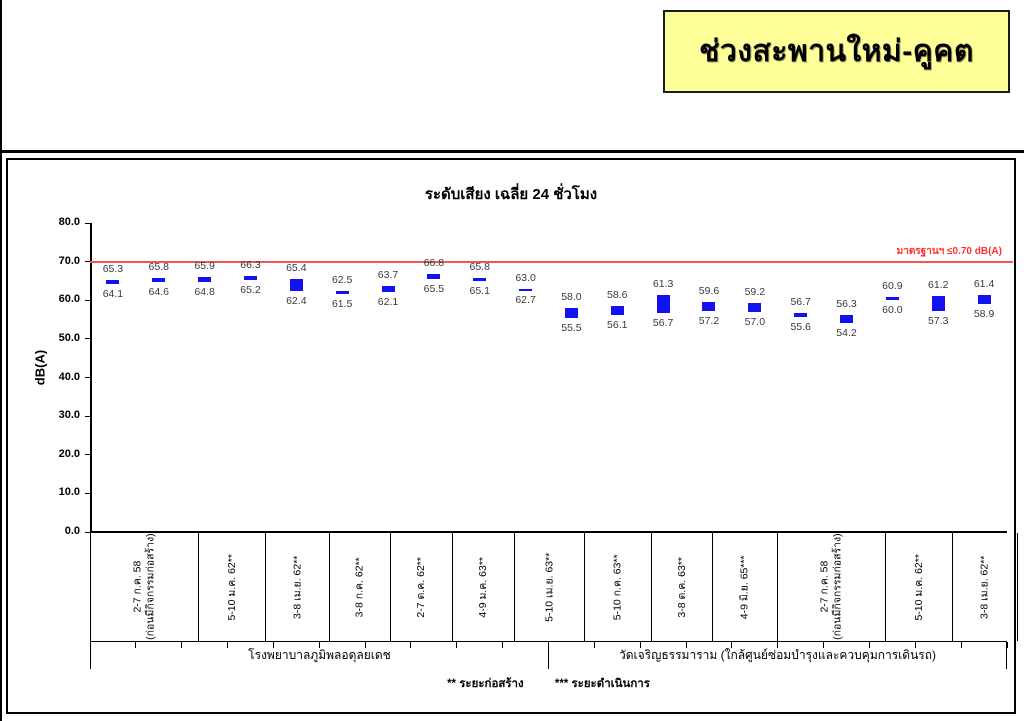 The width and height of the screenshot is (1024, 721). I want to click on bar-max-label: 63.0, so click(525, 277).